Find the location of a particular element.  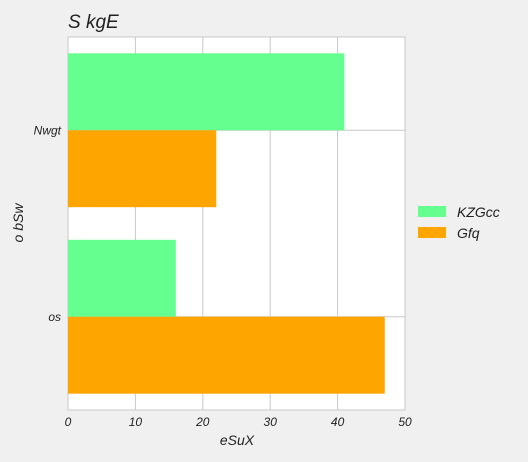

bar-Gfq-Nwgt is located at coordinates (142, 169).